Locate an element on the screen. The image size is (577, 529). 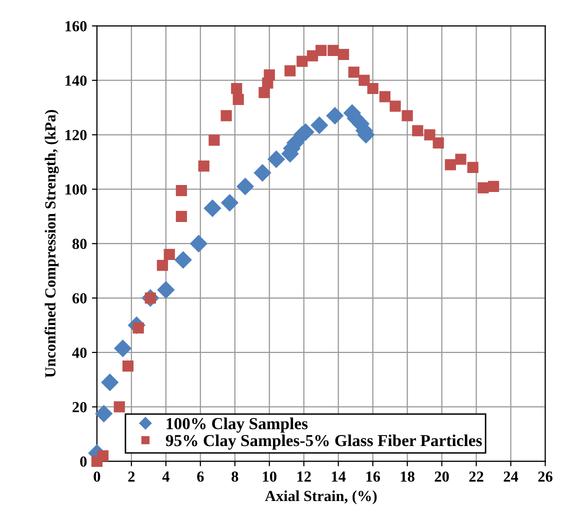
y-tick-label: 120 is located at coordinates (76, 135).